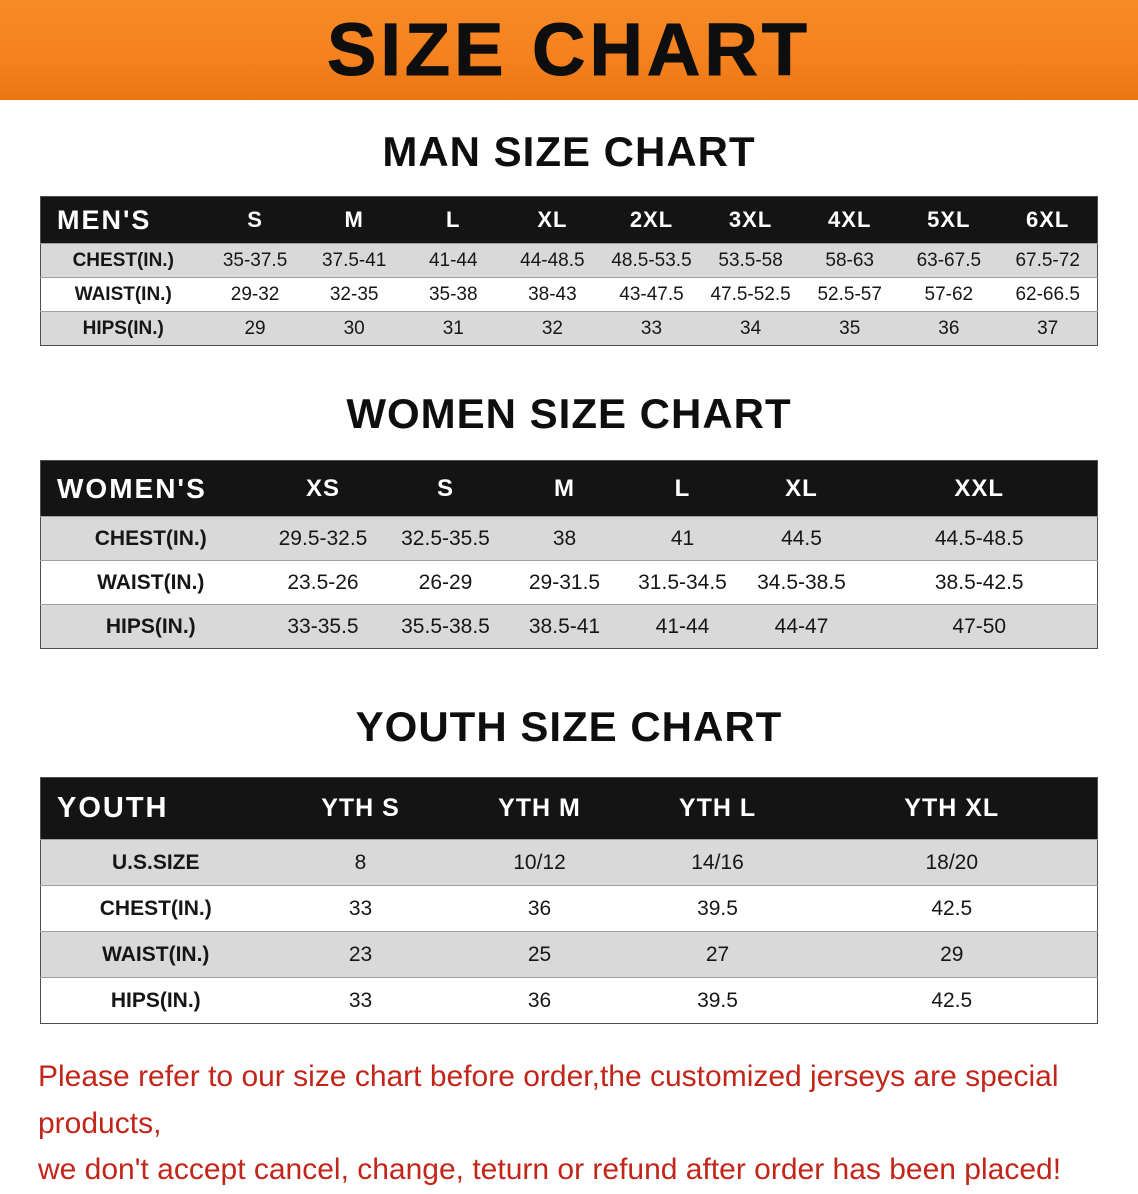 The height and width of the screenshot is (1194, 1138). Describe the element at coordinates (849, 294) in the screenshot. I see `cell-value: 52.5-57` at that location.